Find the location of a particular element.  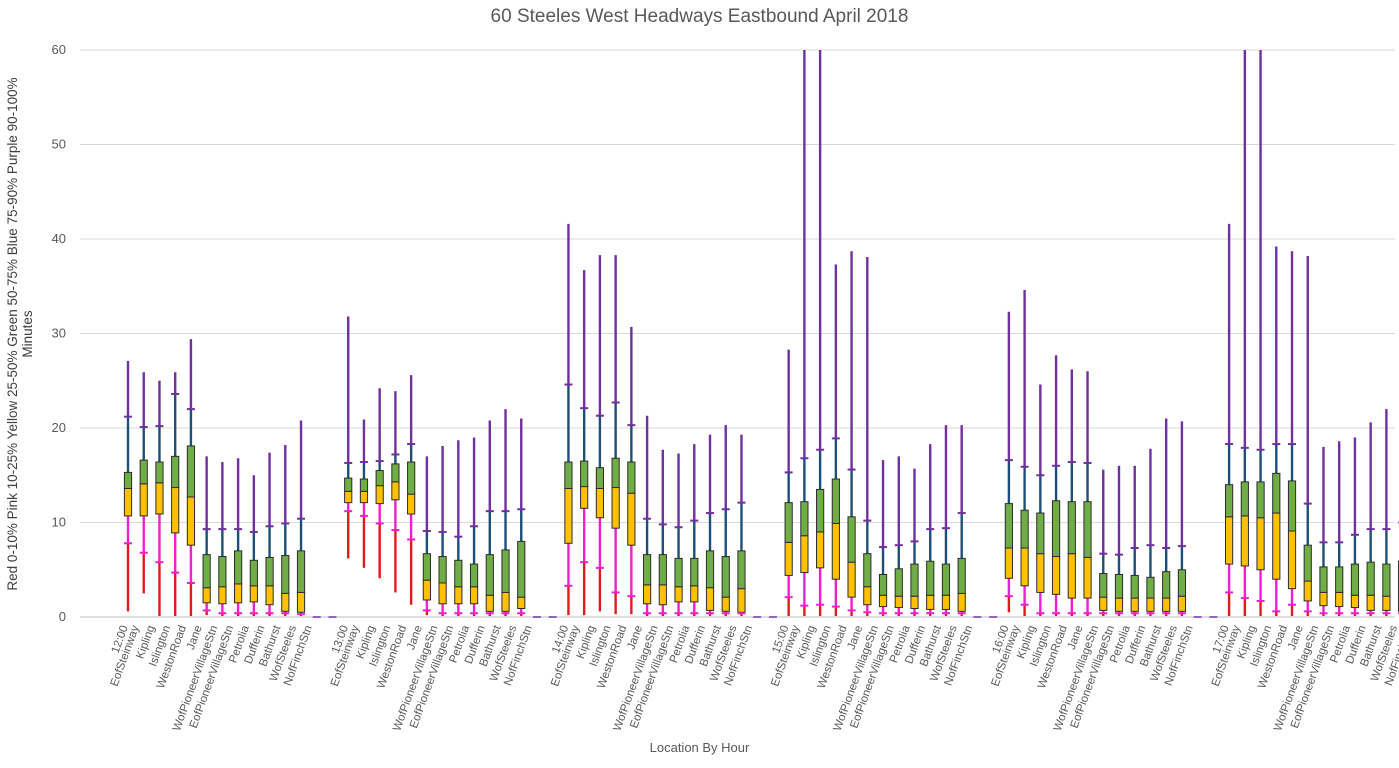

y-tick-label: 30 is located at coordinates (59, 333).